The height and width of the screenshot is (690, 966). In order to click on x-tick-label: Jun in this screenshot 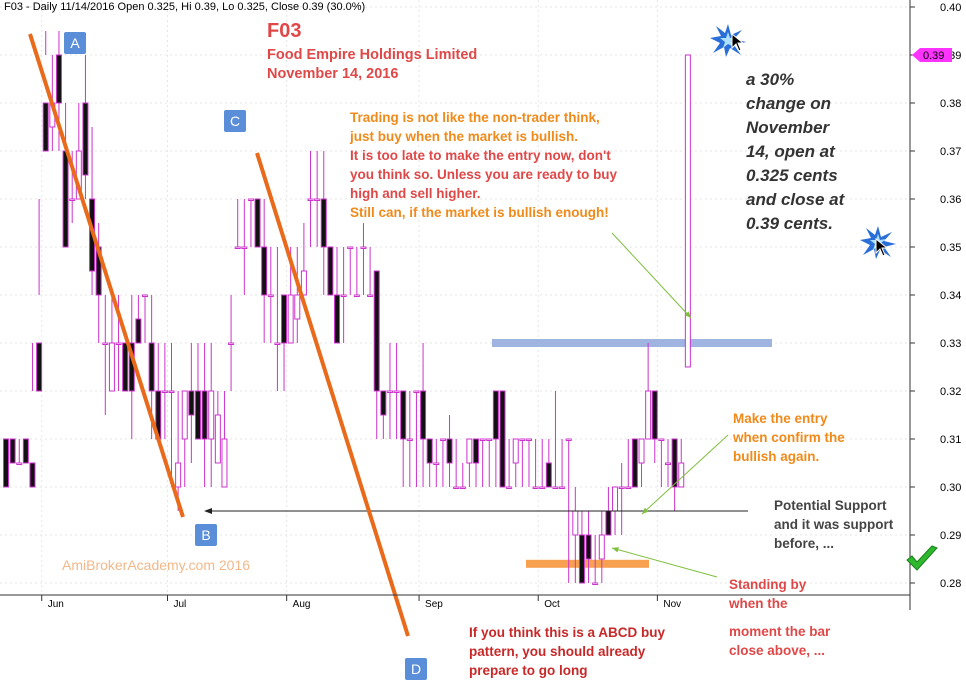, I will do `click(56, 604)`.